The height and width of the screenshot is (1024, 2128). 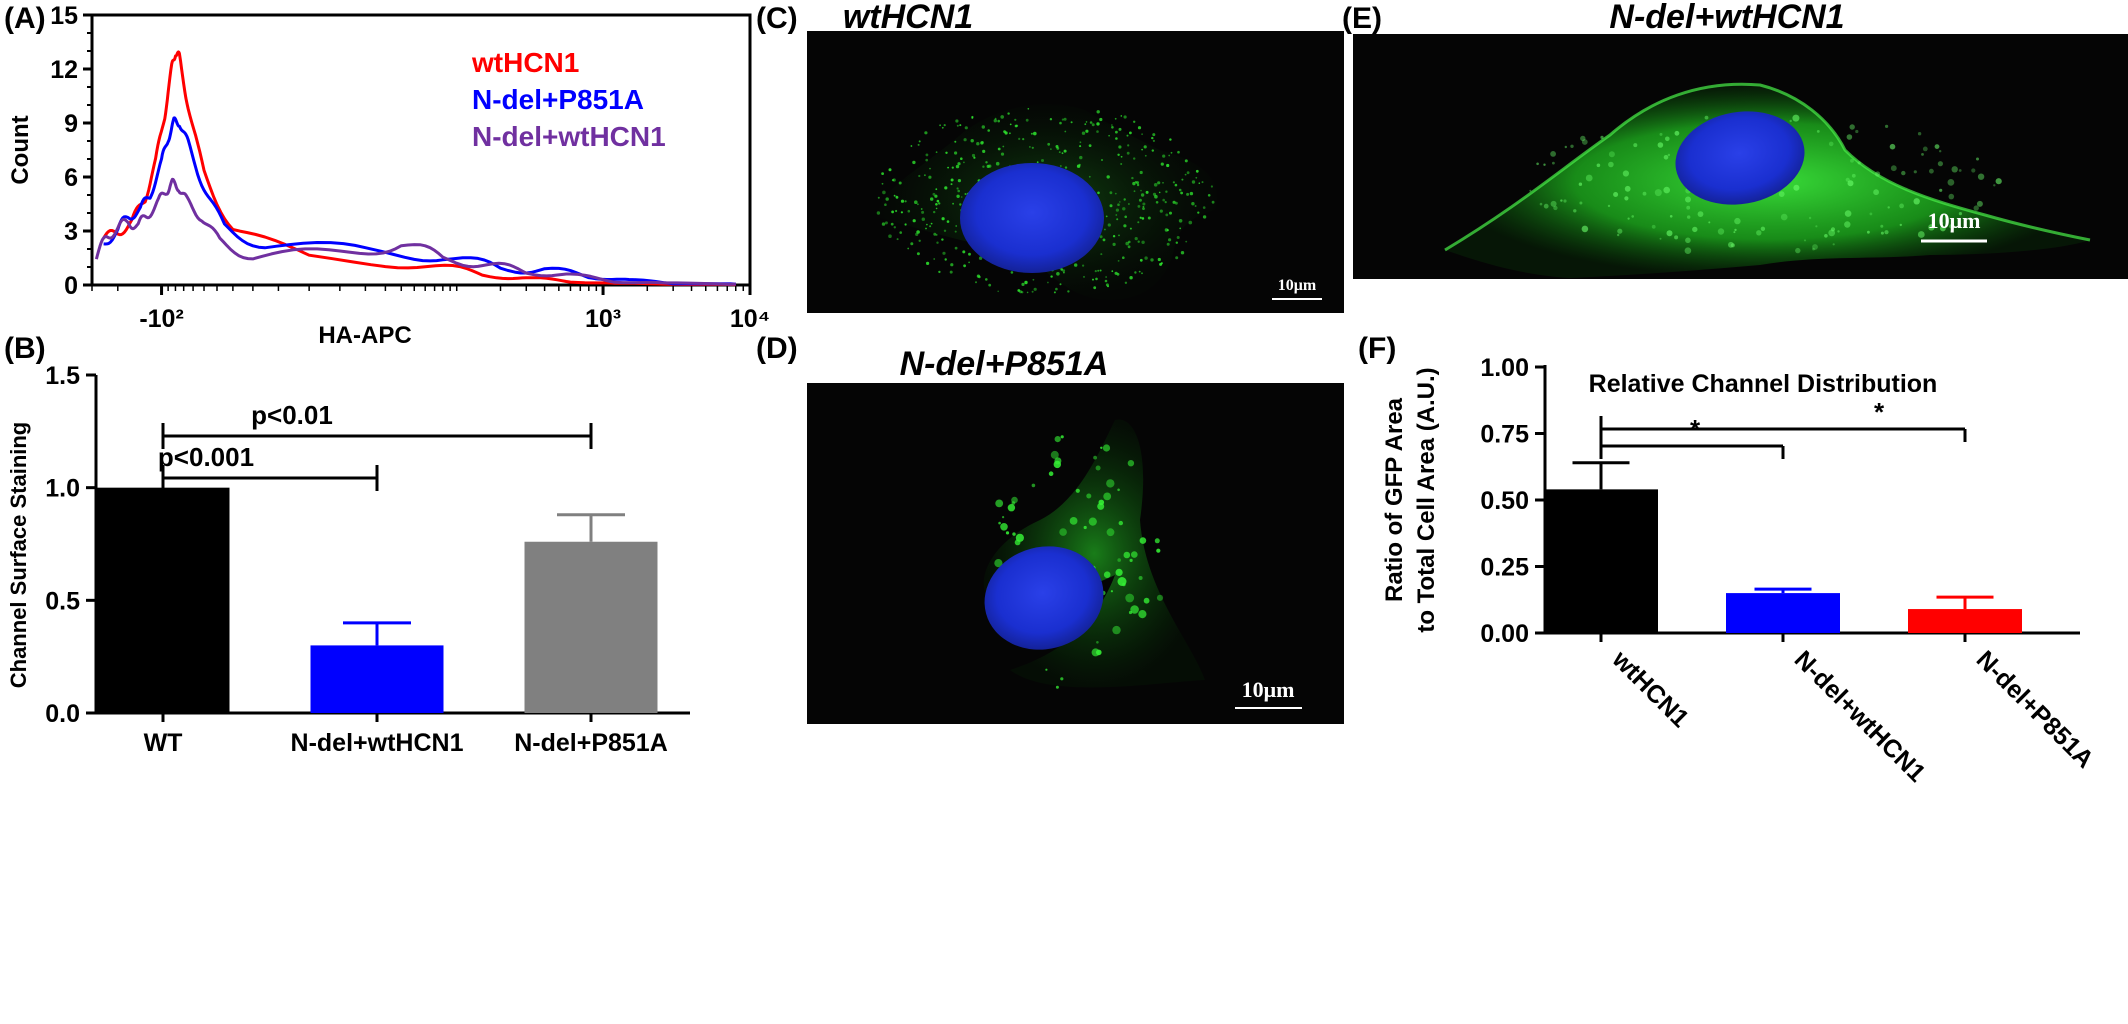 What do you see at coordinates (64, 70) in the screenshot?
I see `panel-a-y-tick-label: 12` at bounding box center [64, 70].